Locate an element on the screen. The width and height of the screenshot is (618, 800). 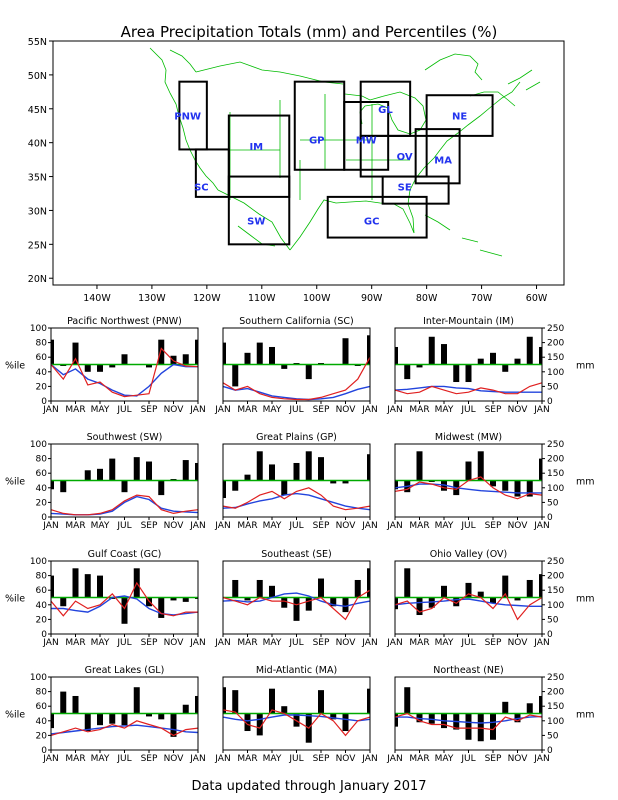
left-axis-label: %ile is located at coordinates (15, 366).